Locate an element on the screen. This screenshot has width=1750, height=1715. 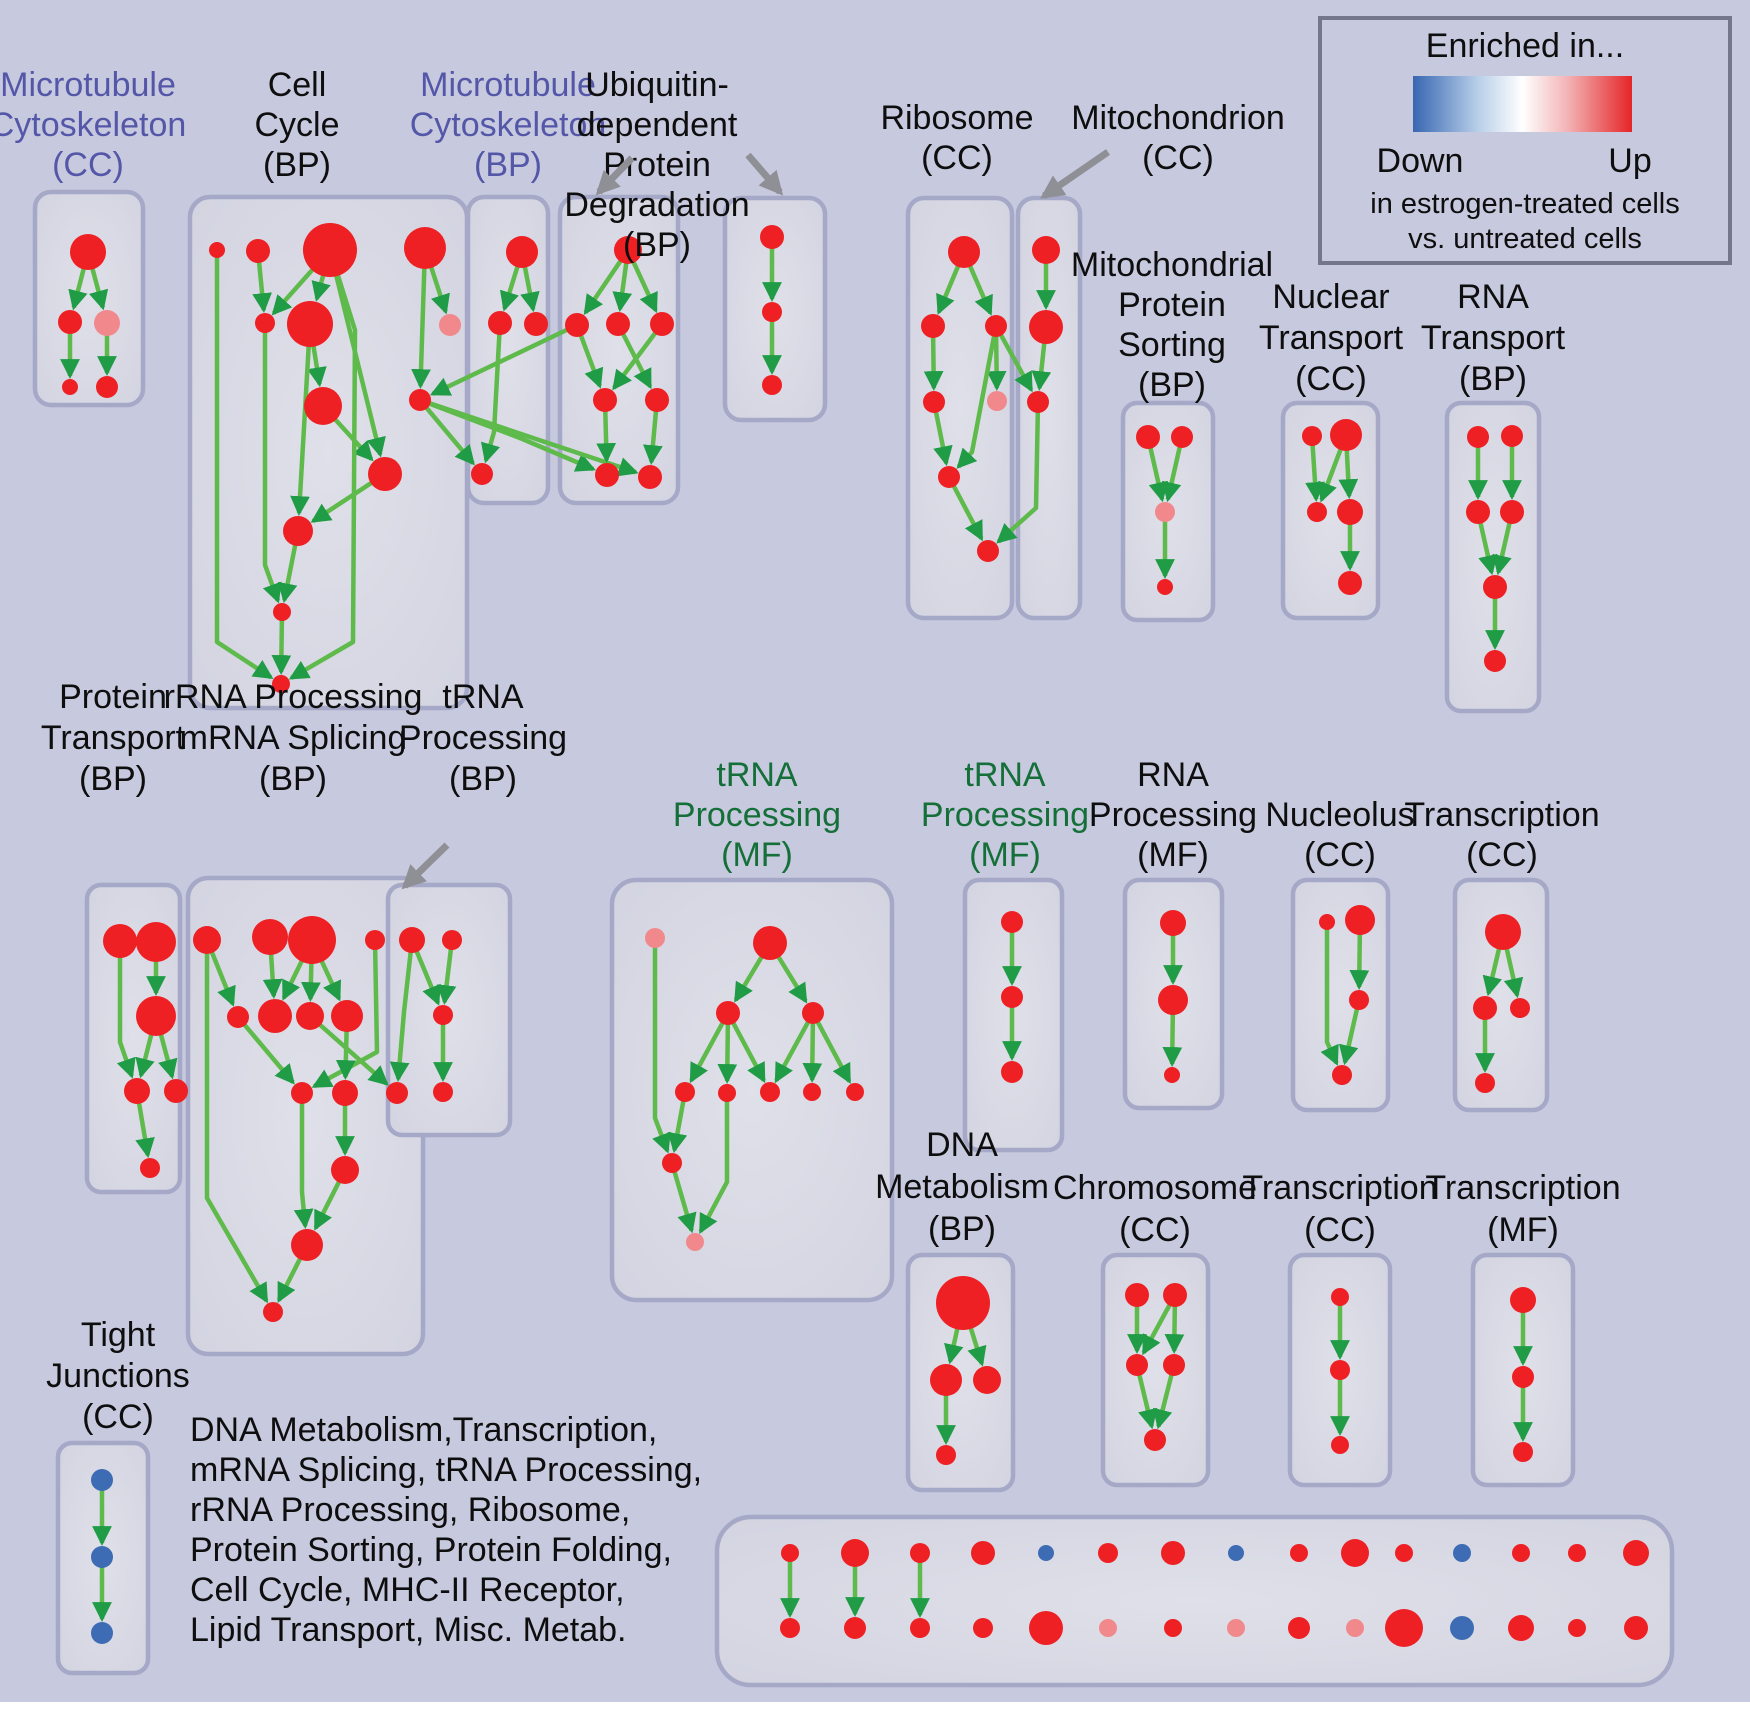
label-rna-transport: RNA is located at coordinates (1493, 297).